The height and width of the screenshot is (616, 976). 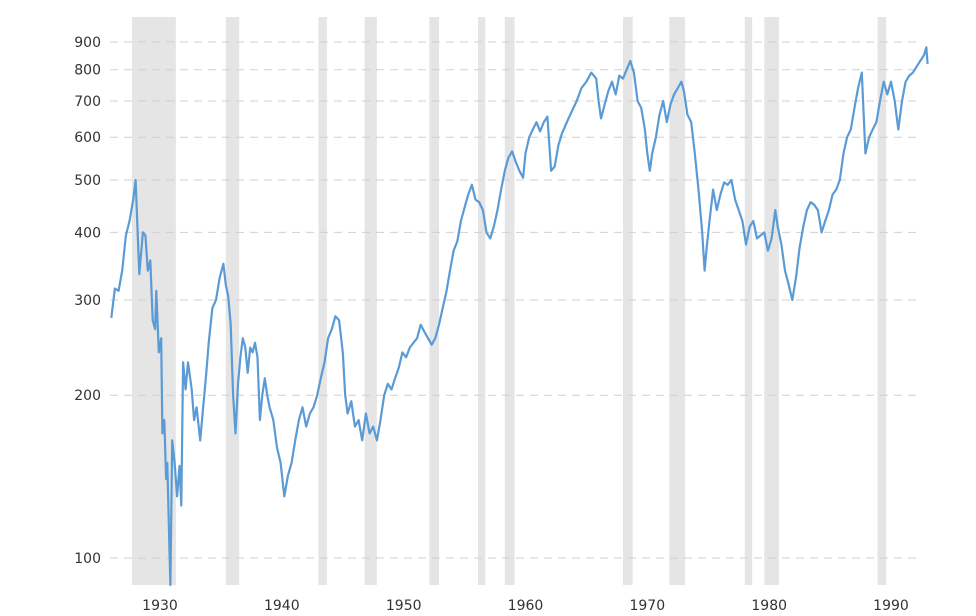 I want to click on x-tick-label: 1990, so click(x=891, y=606).